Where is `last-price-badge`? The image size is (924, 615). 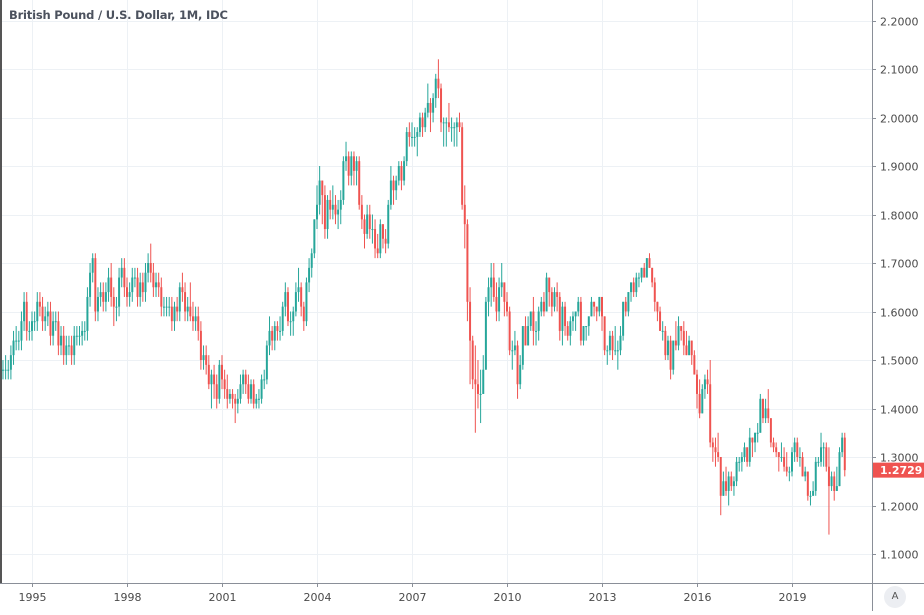 last-price-badge is located at coordinates (898, 470).